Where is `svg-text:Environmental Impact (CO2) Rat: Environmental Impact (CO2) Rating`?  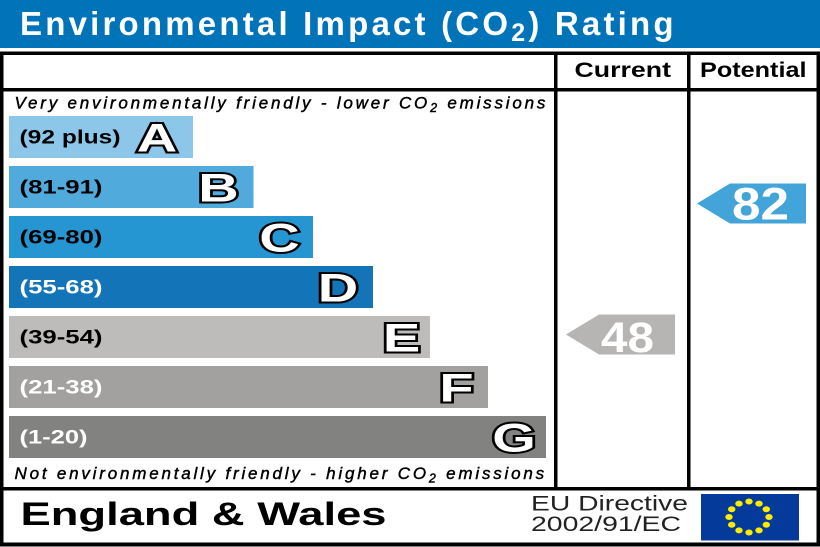
svg-text:Environmental Impact (CO2) Rat: Environmental Impact (CO2) Rating is located at coordinates (348, 26).